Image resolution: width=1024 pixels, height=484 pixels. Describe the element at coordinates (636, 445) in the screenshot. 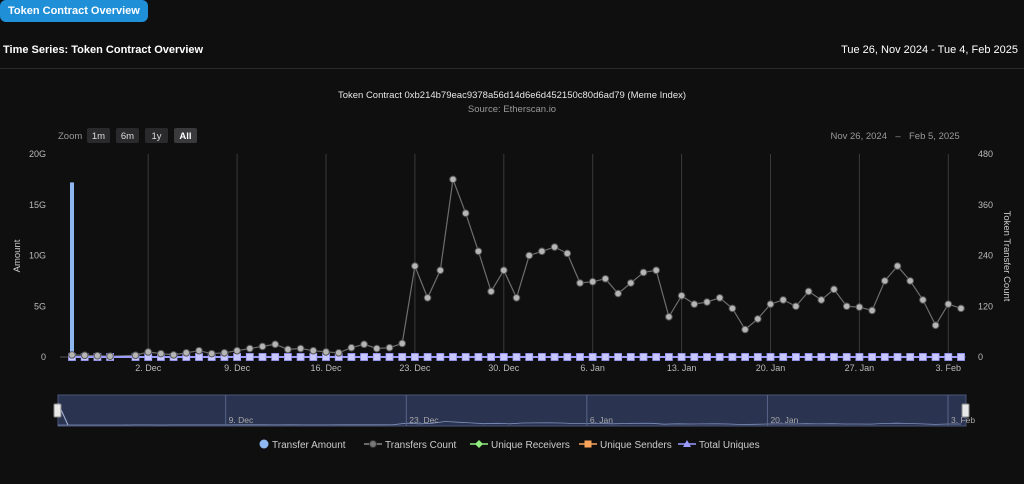

I see `legend-label: Unique Senders` at that location.